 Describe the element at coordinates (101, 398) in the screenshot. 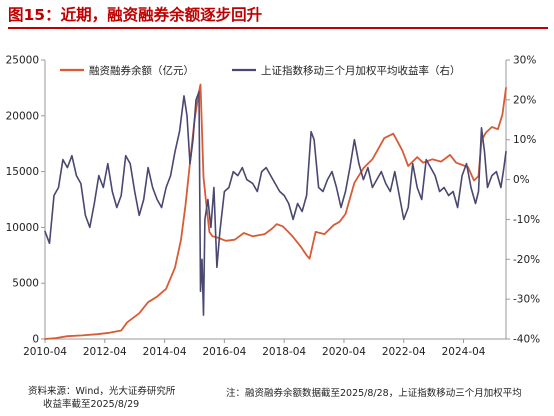

I see `source-note: 资料来源：Wind，光大证券研究所 收益率截至2025/8/29` at that location.